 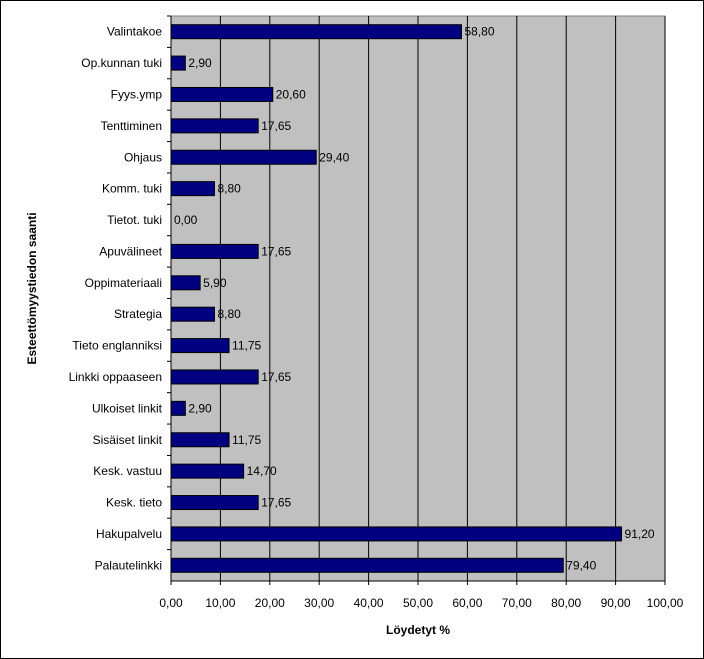 What do you see at coordinates (220, 603) in the screenshot?
I see `x-tick-label: 10,00` at bounding box center [220, 603].